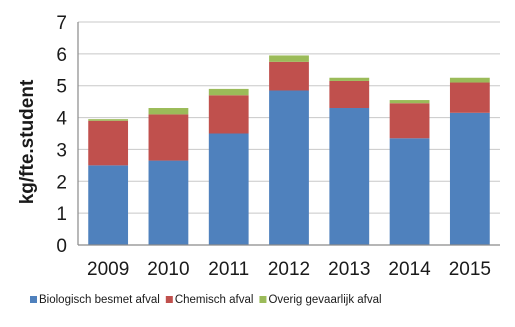 The image size is (515, 327). Describe the element at coordinates (61, 246) in the screenshot. I see `y-tick-label: 0` at that location.